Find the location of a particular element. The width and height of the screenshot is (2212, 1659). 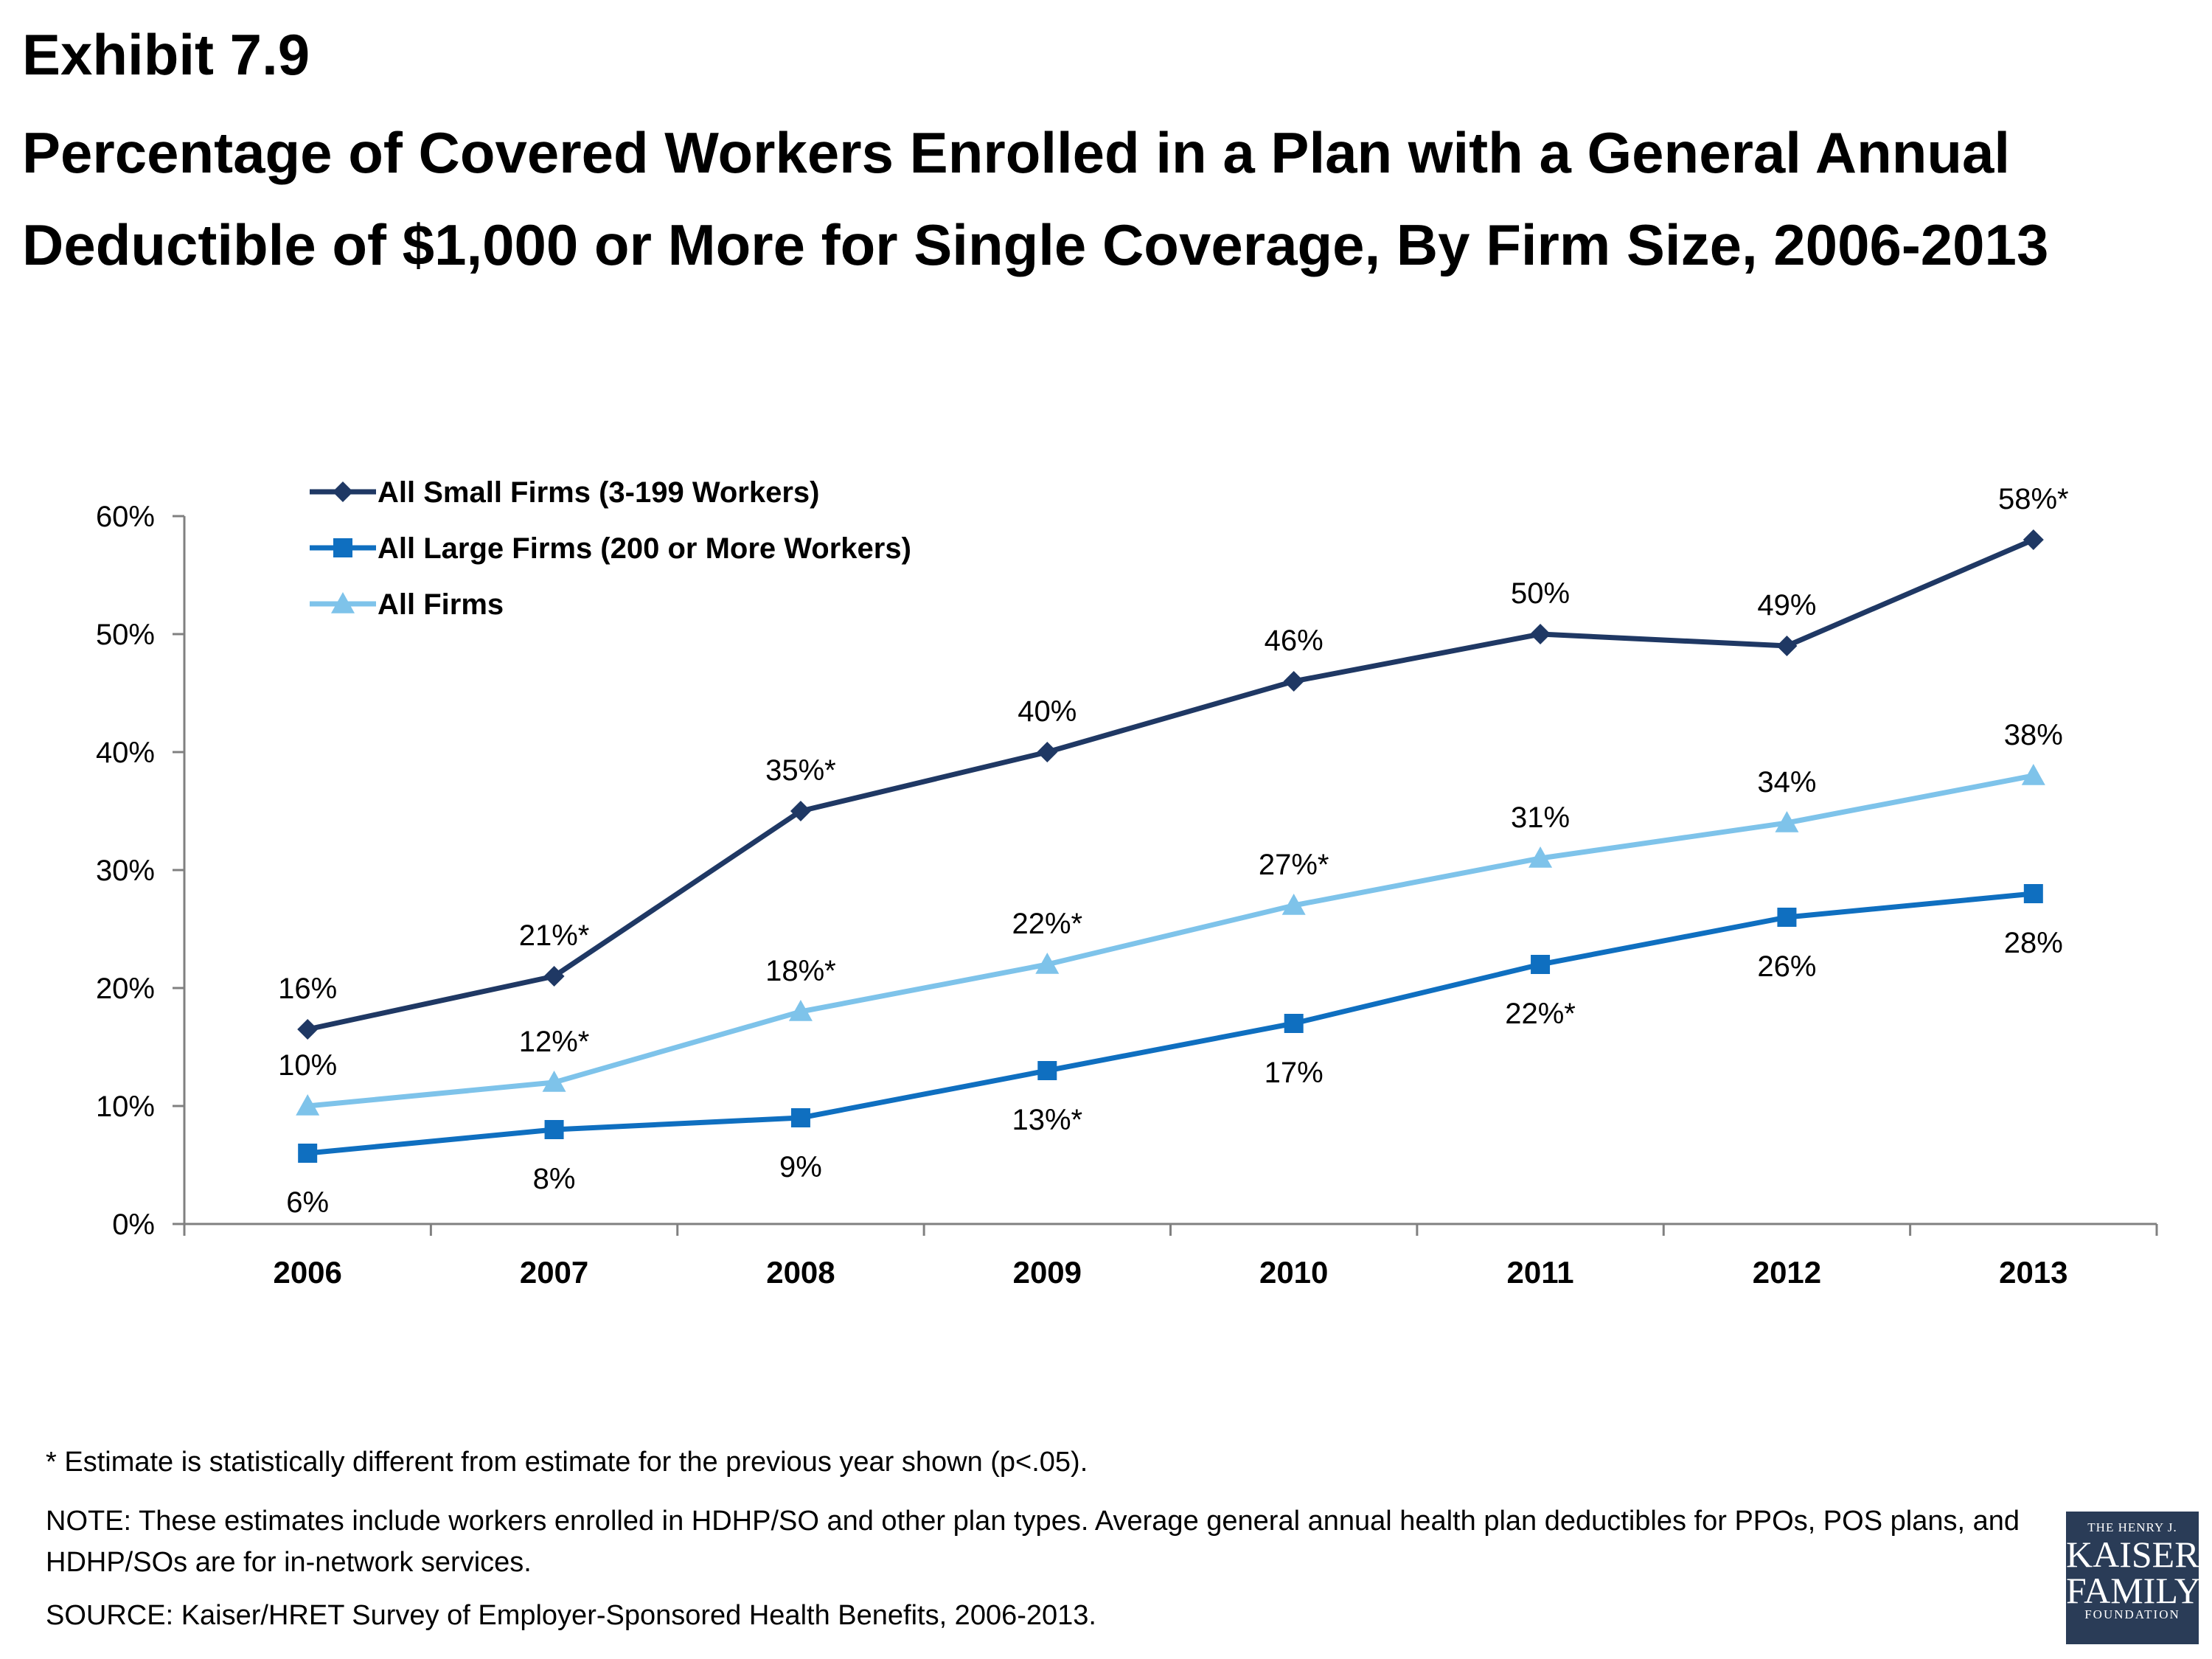

y-tick-label: 10% is located at coordinates (125, 1107).